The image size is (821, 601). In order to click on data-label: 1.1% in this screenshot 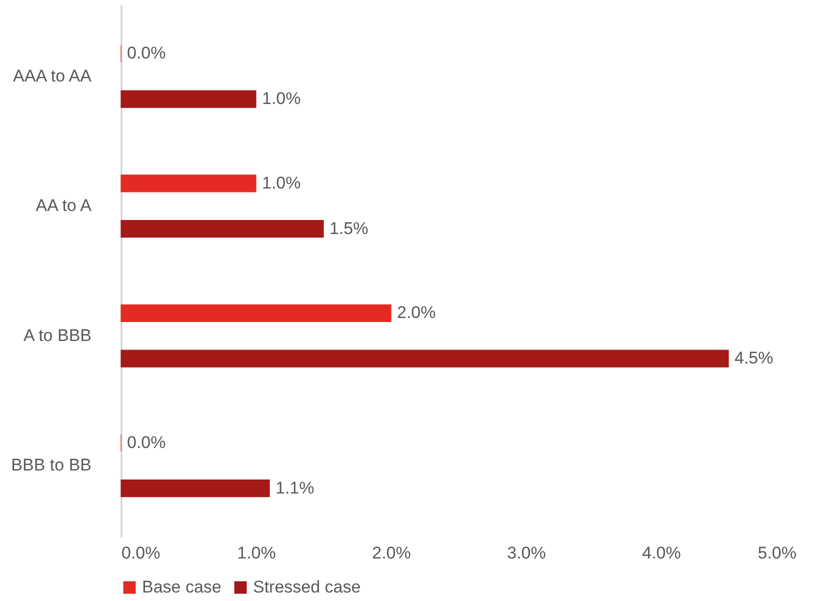, I will do `click(295, 488)`.